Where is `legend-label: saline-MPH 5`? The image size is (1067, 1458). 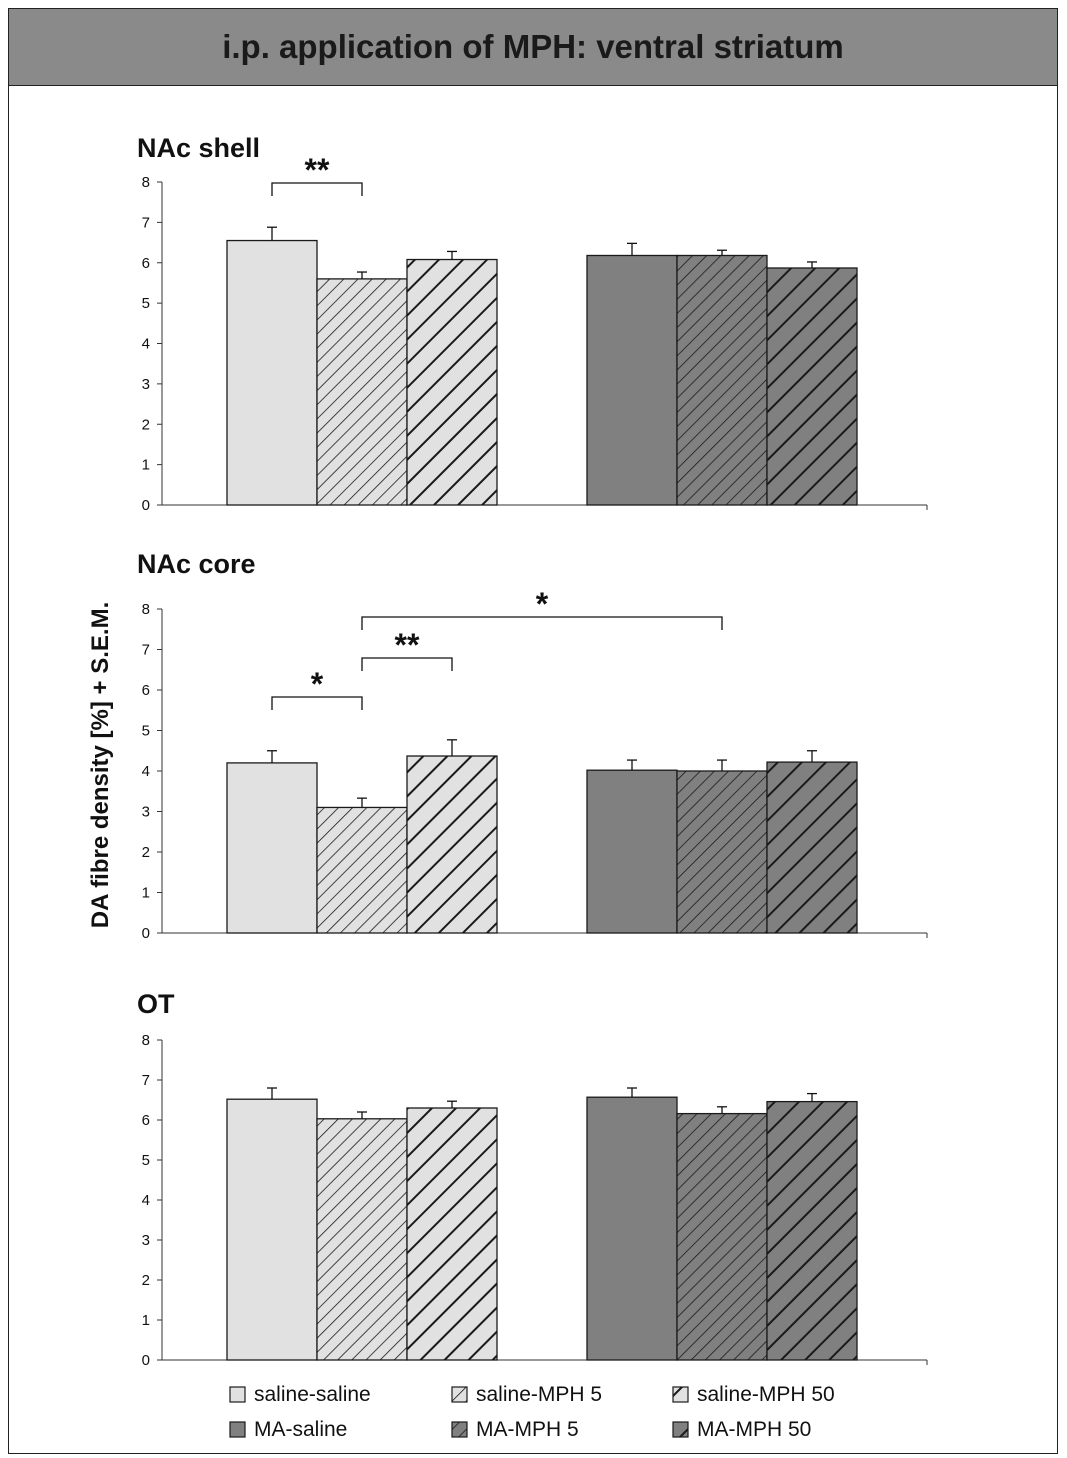 legend-label: saline-MPH 5 is located at coordinates (539, 1394).